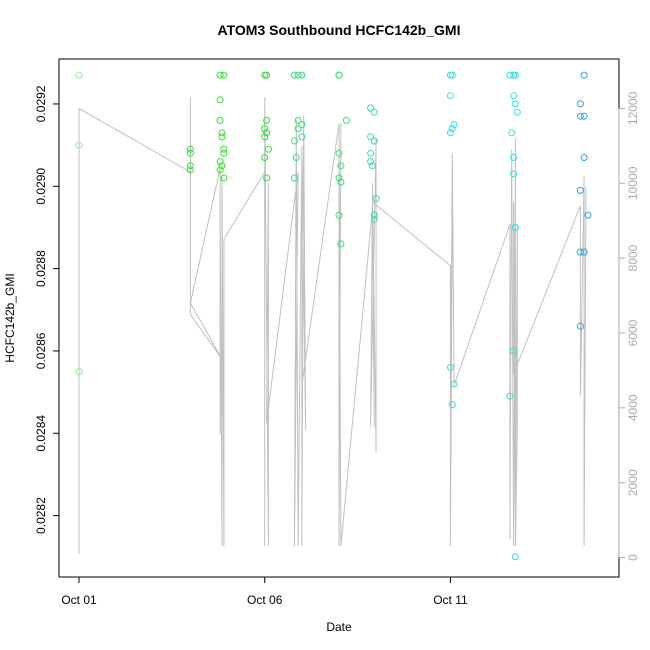 The height and width of the screenshot is (650, 650). What do you see at coordinates (633, 108) in the screenshot?
I see `right-tick-label: 12000` at bounding box center [633, 108].